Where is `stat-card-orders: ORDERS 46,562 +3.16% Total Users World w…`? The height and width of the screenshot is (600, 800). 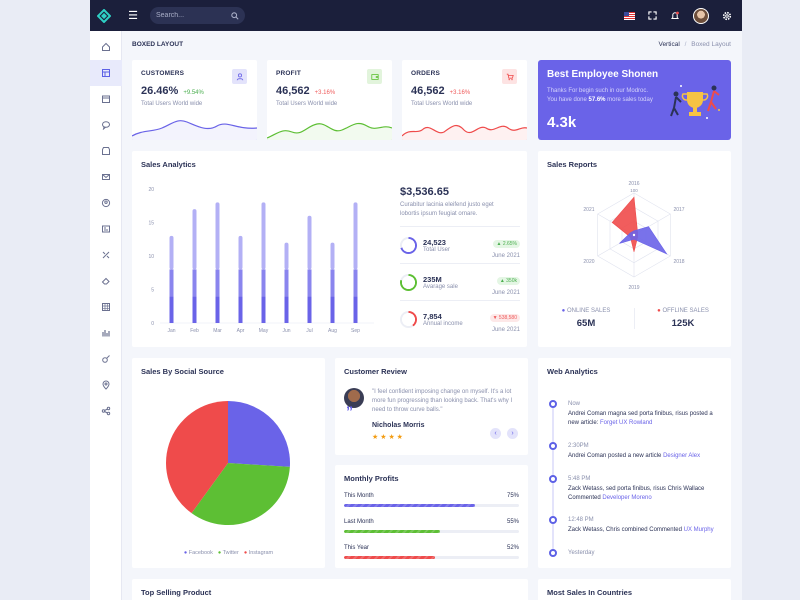
stat-card-orders: ORDERS 46,562 +3.16% Total Users World w… is located at coordinates (464, 100).